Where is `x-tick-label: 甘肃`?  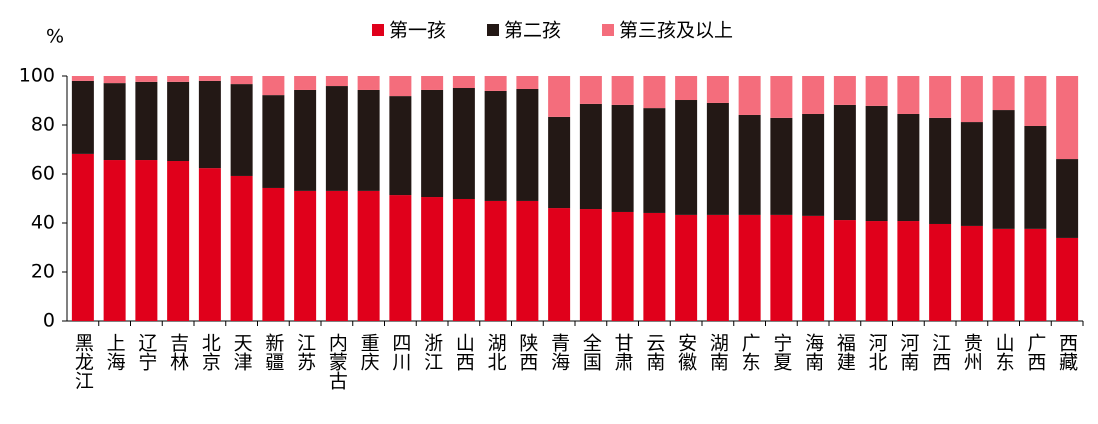
x-tick-label: 甘肃 is located at coordinates (623, 352).